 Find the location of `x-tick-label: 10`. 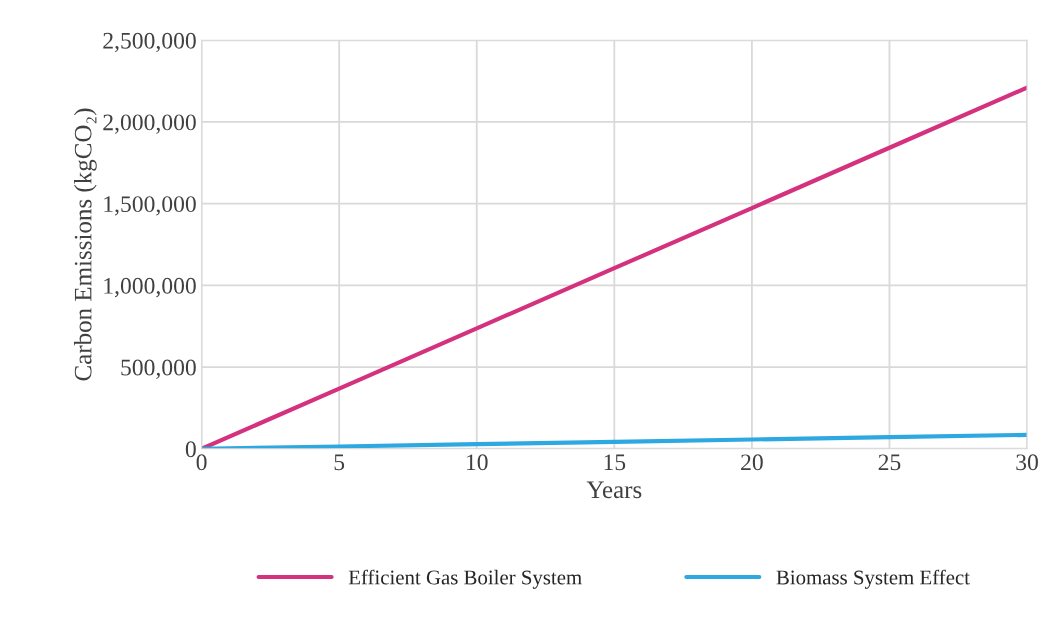

x-tick-label: 10 is located at coordinates (477, 462).